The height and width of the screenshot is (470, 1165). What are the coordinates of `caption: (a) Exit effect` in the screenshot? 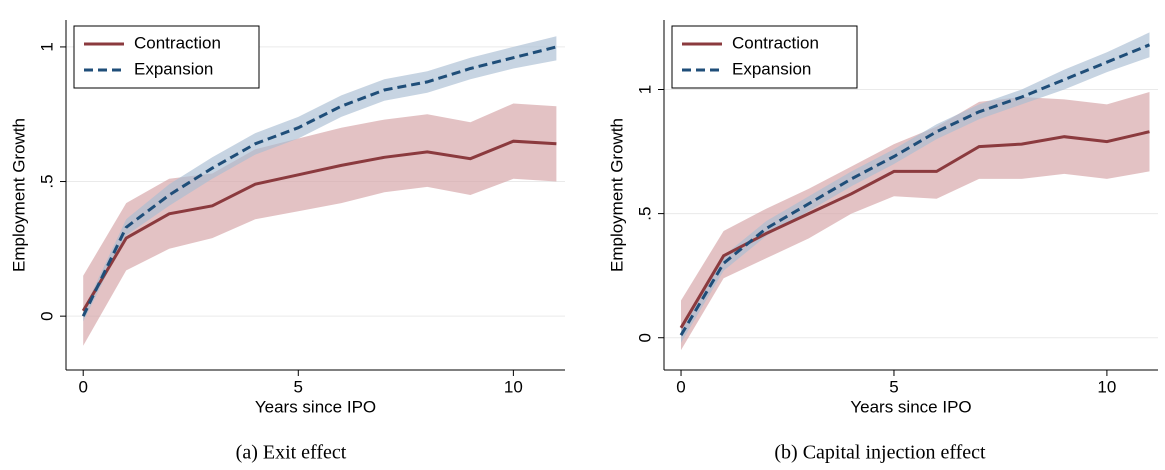 It's located at (291, 453).